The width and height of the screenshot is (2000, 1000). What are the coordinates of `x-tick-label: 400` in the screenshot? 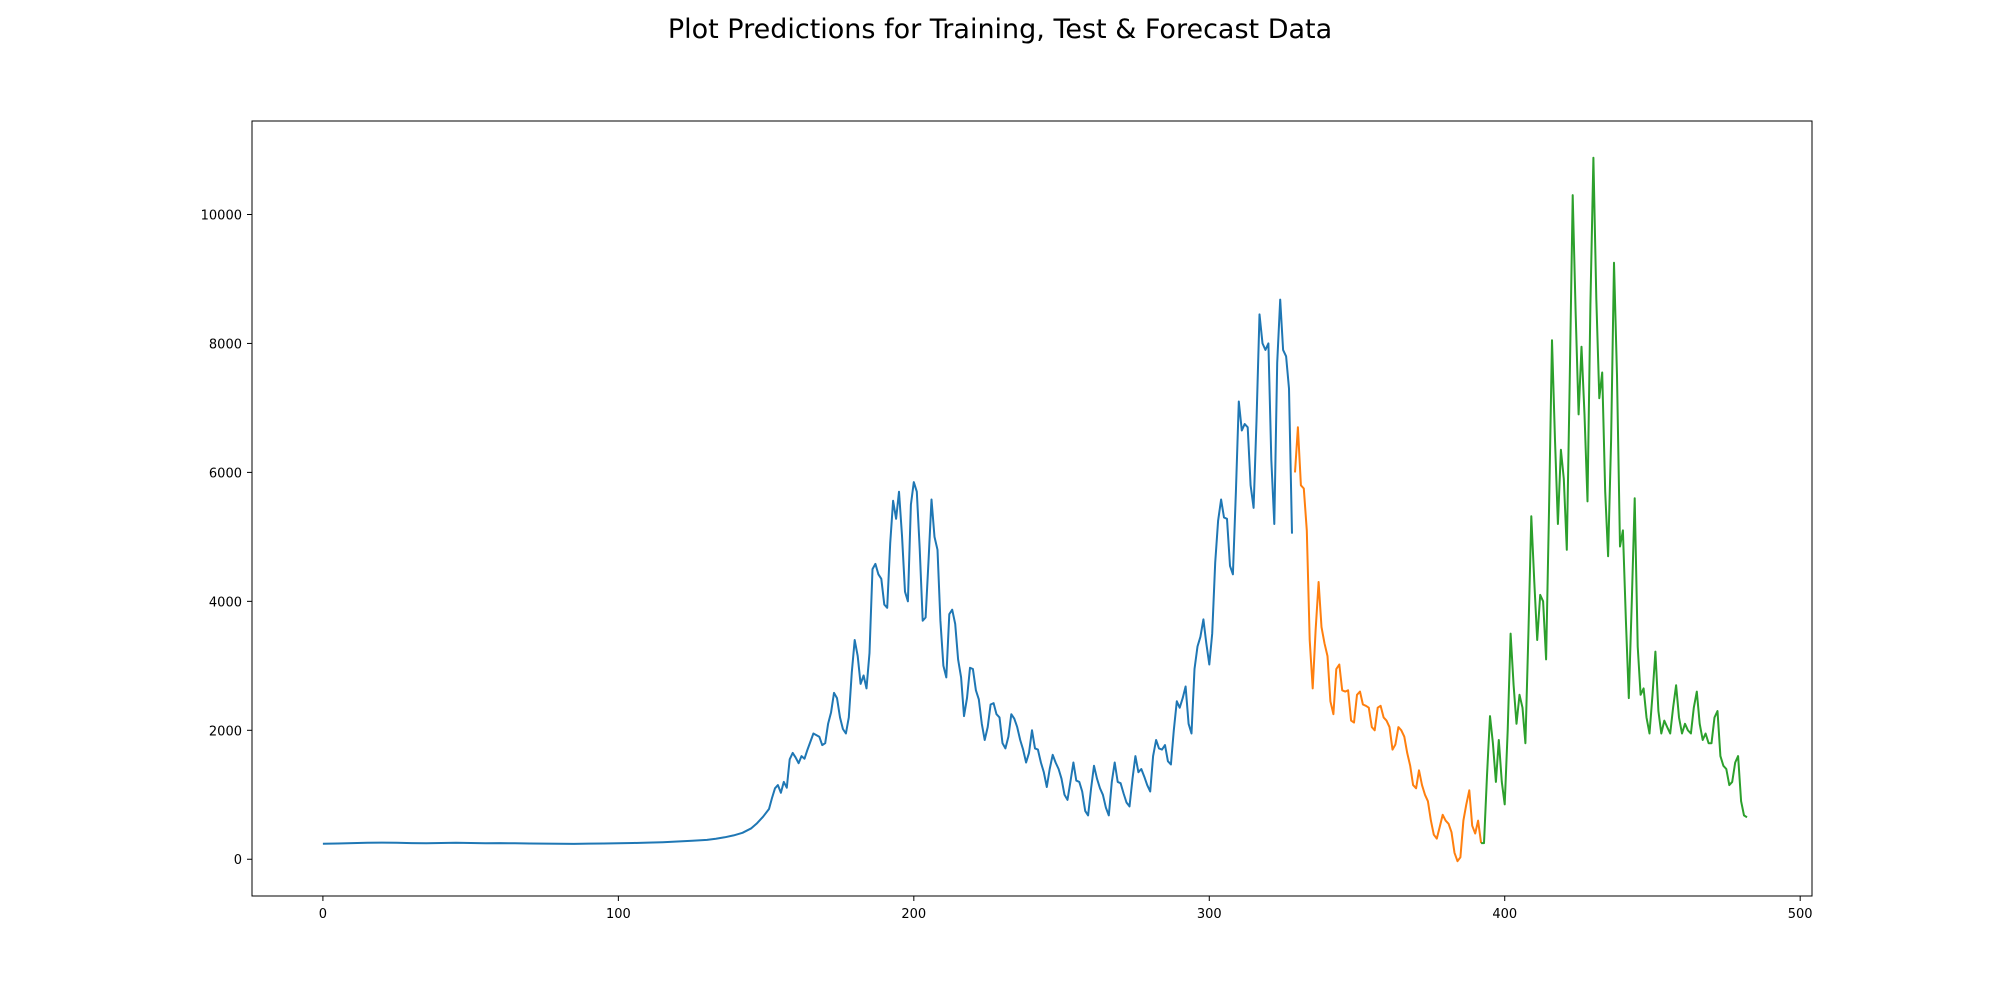 It's located at (1504, 914).